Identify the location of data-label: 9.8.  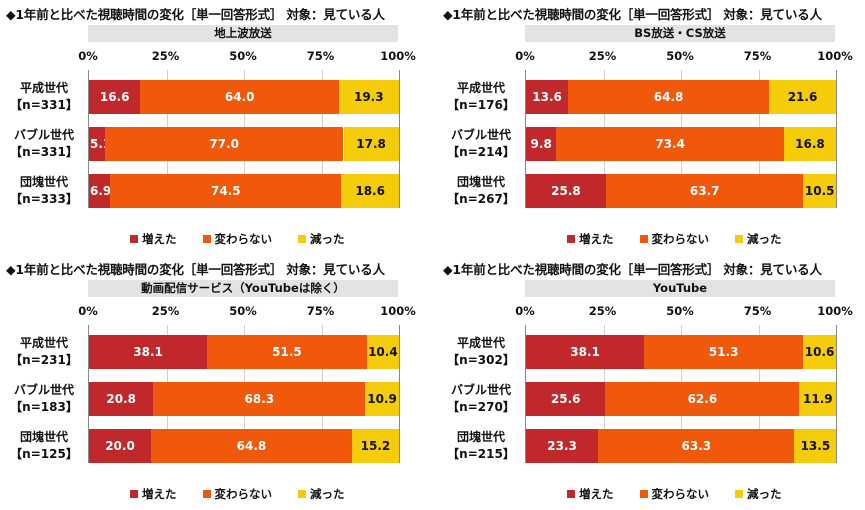
(541, 144).